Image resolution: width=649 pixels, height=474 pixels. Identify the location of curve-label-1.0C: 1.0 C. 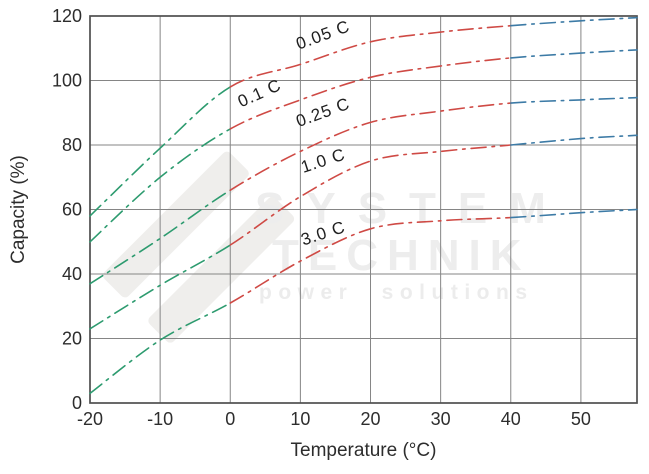
(323, 161).